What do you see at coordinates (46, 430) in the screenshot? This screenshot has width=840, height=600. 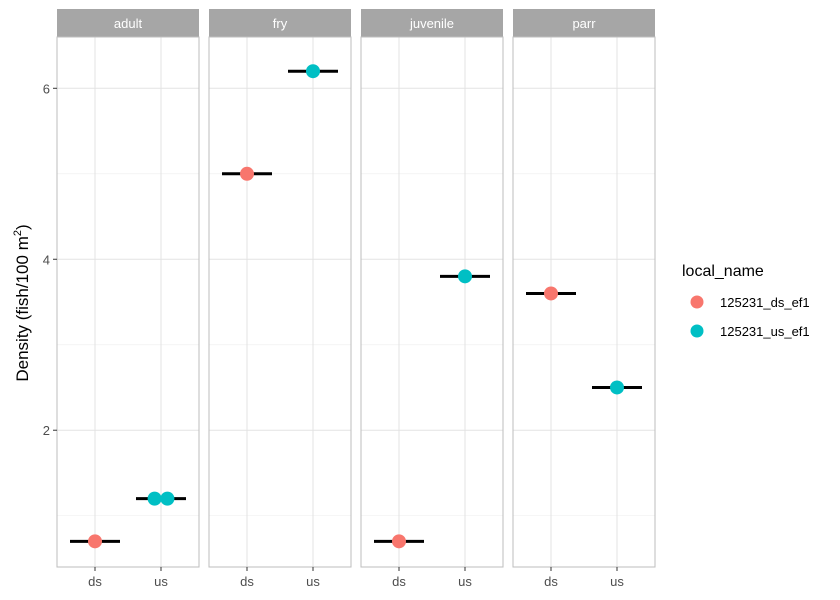 I see `y-tick-label-2: 2` at bounding box center [46, 430].